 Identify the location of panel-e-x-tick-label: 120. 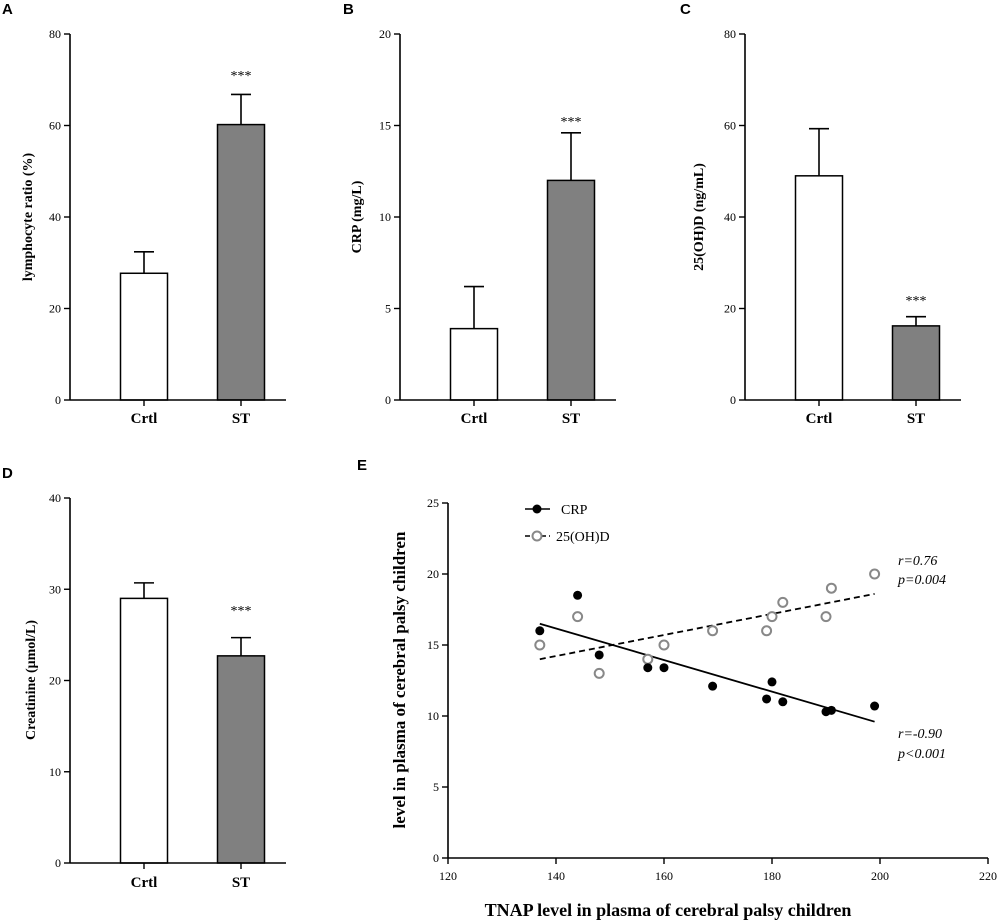
(448, 876).